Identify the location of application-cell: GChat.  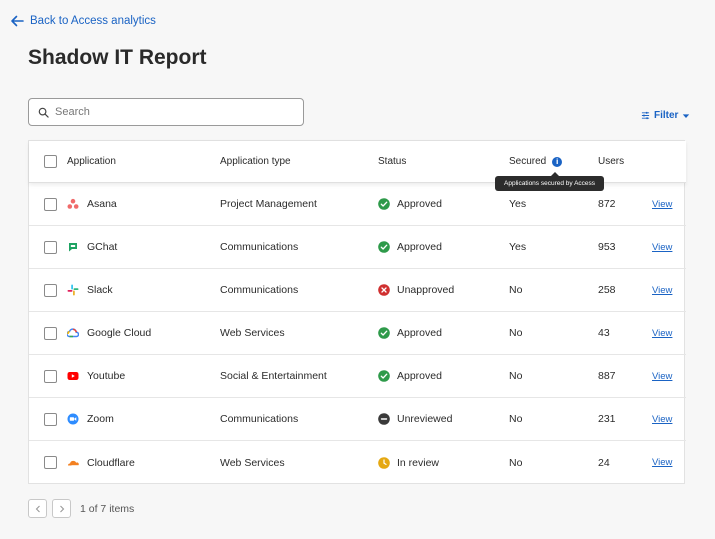
(92, 247).